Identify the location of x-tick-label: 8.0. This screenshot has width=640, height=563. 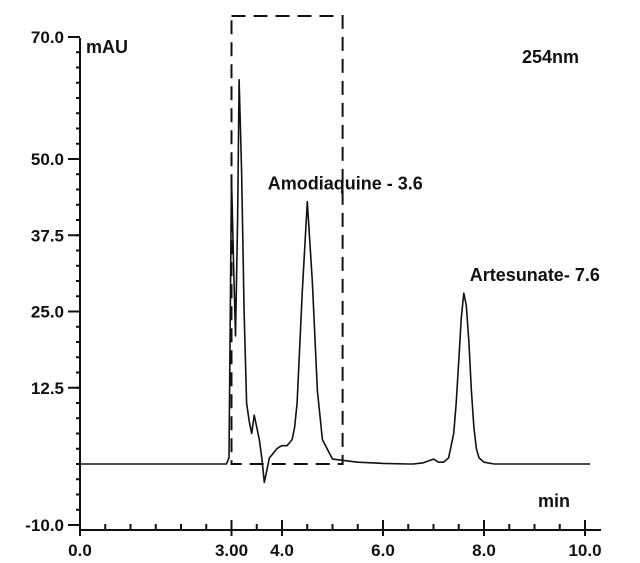
(484, 550).